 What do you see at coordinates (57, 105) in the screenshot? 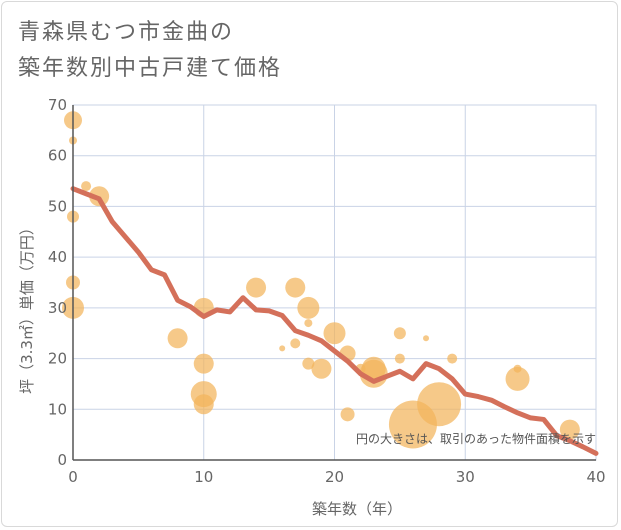
I see `y-tick-label-70: 70` at bounding box center [57, 105].